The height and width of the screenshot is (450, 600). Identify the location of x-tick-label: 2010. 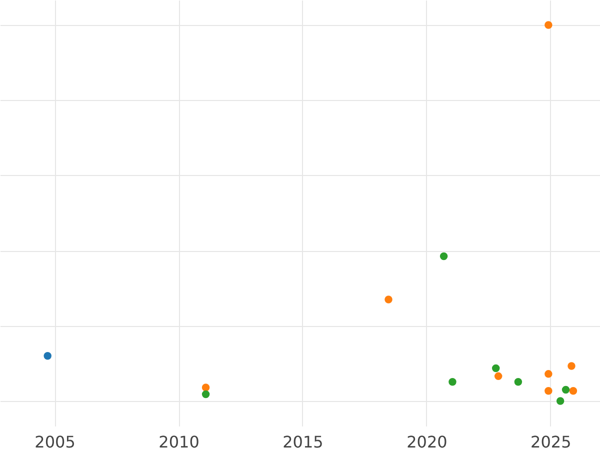
(179, 441).